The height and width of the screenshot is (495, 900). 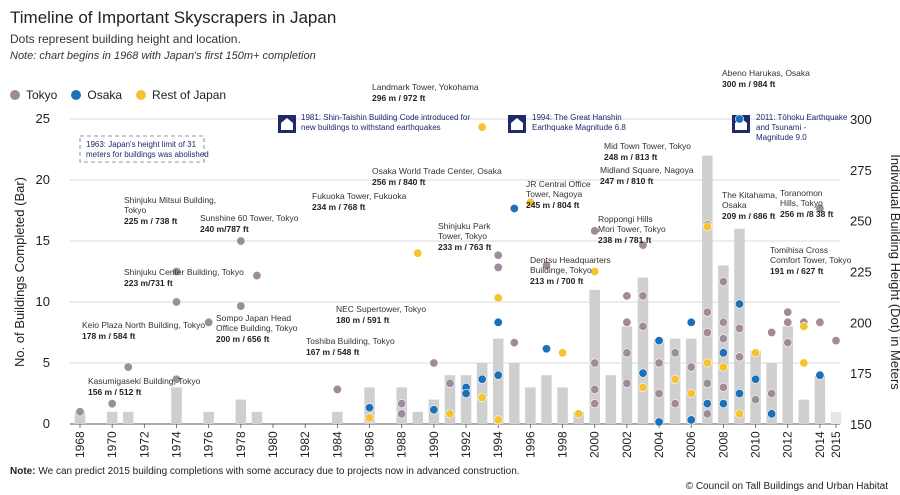 What do you see at coordinates (141, 95) in the screenshot?
I see `legend-swatch-rest-of-japan` at bounding box center [141, 95].